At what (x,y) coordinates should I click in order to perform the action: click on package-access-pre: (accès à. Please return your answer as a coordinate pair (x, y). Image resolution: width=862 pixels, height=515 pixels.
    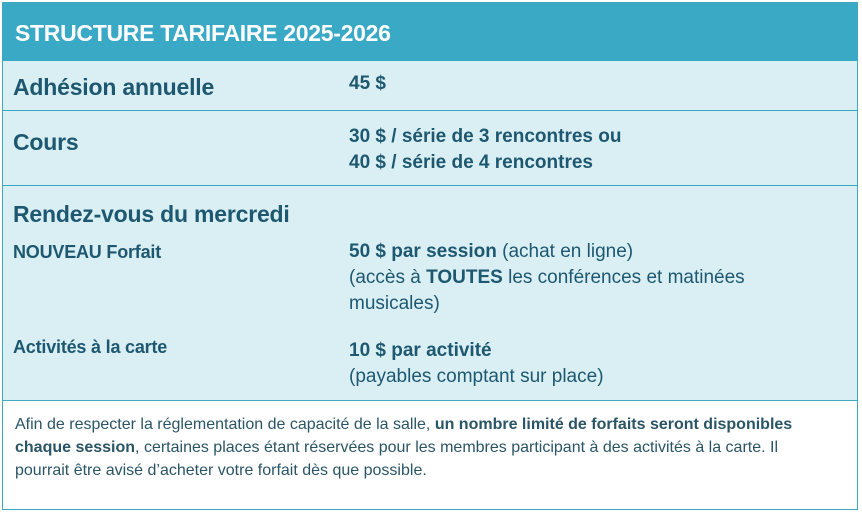
    Looking at the image, I should click on (388, 277).